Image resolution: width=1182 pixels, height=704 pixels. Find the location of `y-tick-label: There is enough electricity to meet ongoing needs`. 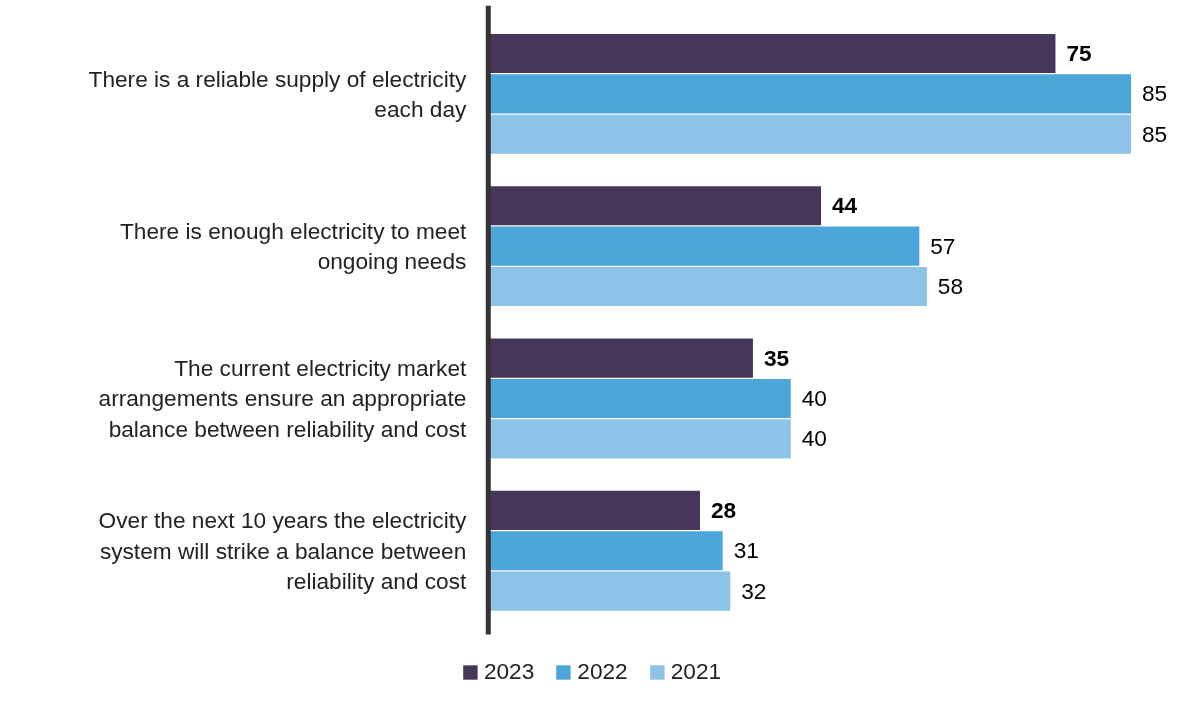

y-tick-label: There is enough electricity to meet ongoing needs is located at coordinates (294, 246).